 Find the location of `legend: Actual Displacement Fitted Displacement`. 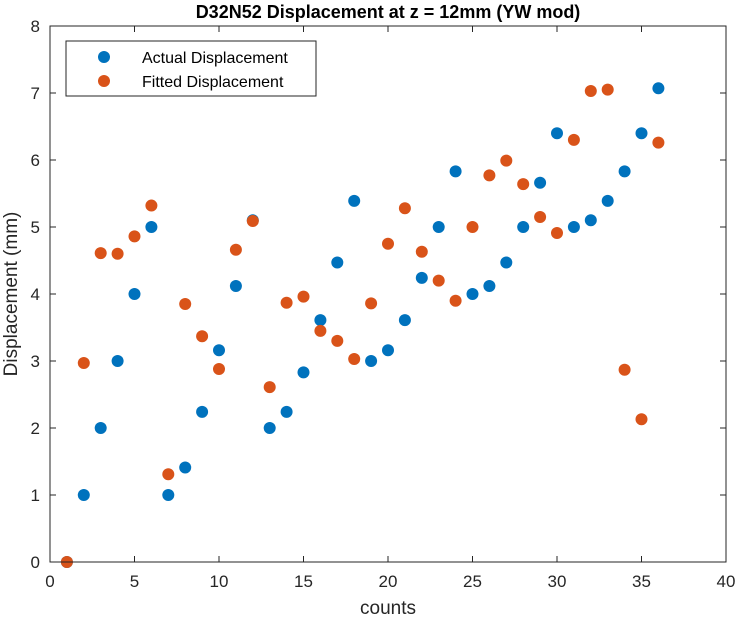

legend: Actual Displacement Fitted Displacement is located at coordinates (191, 68).